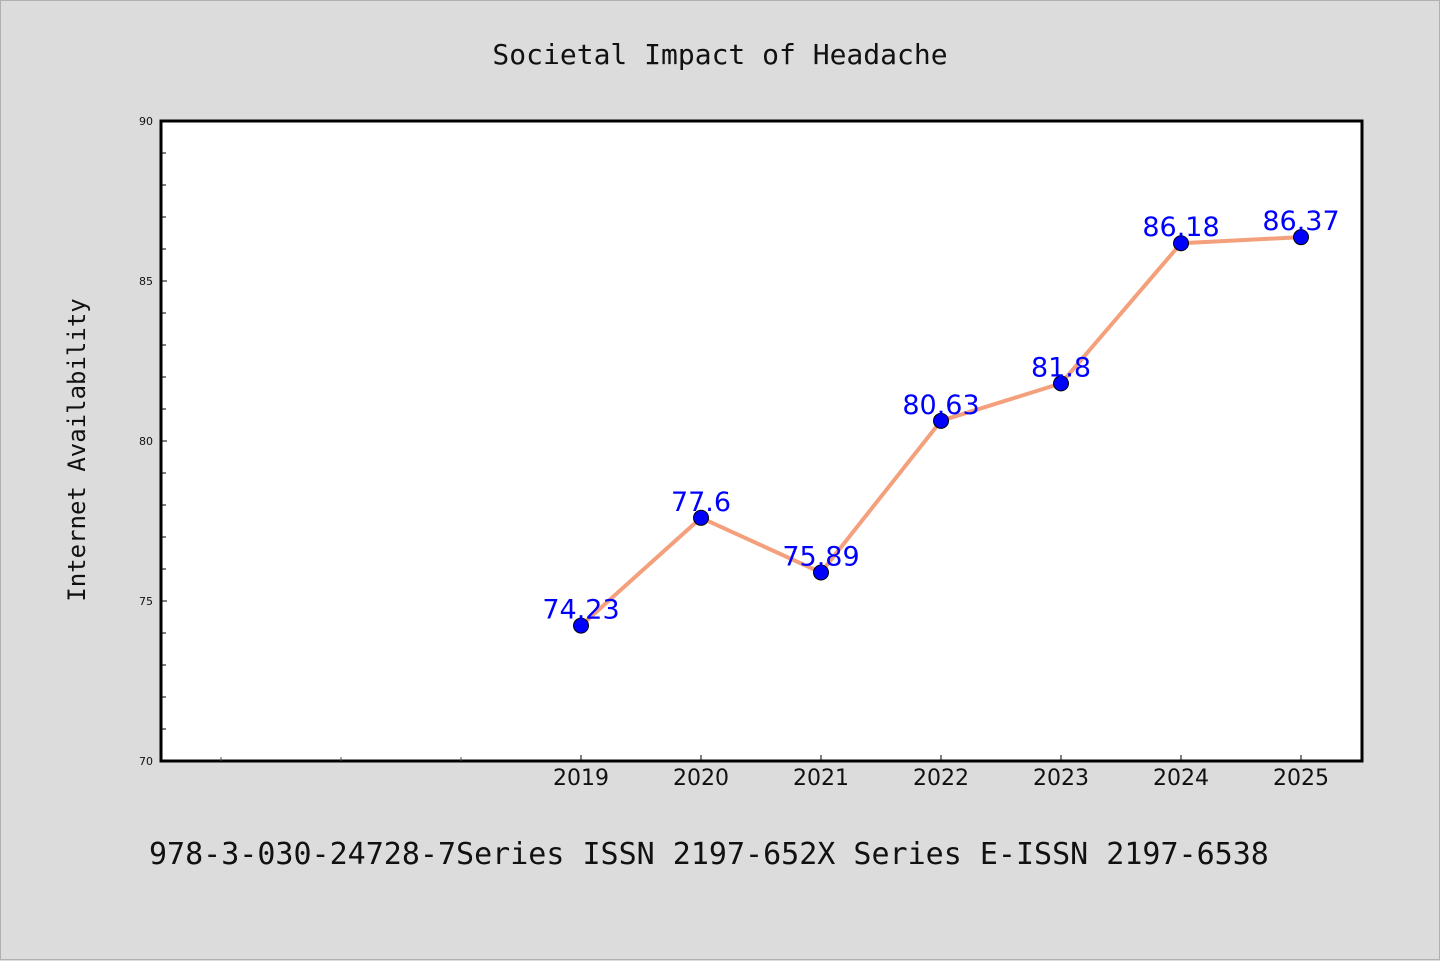  Describe the element at coordinates (146, 761) in the screenshot. I see `y-tick-label: 70` at that location.